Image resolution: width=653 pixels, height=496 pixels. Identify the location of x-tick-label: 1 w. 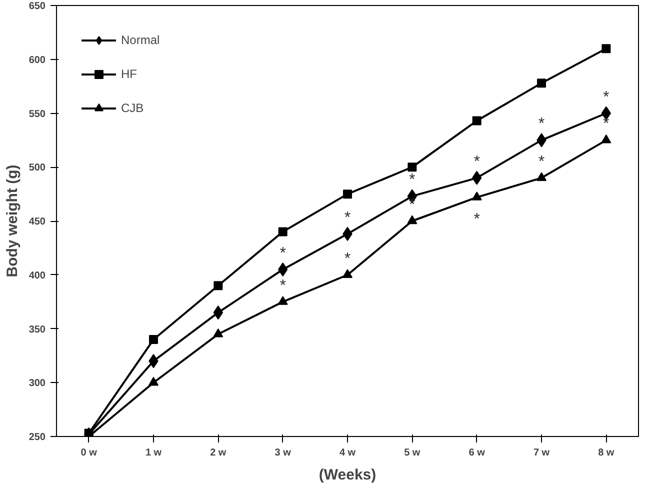
(153, 453).